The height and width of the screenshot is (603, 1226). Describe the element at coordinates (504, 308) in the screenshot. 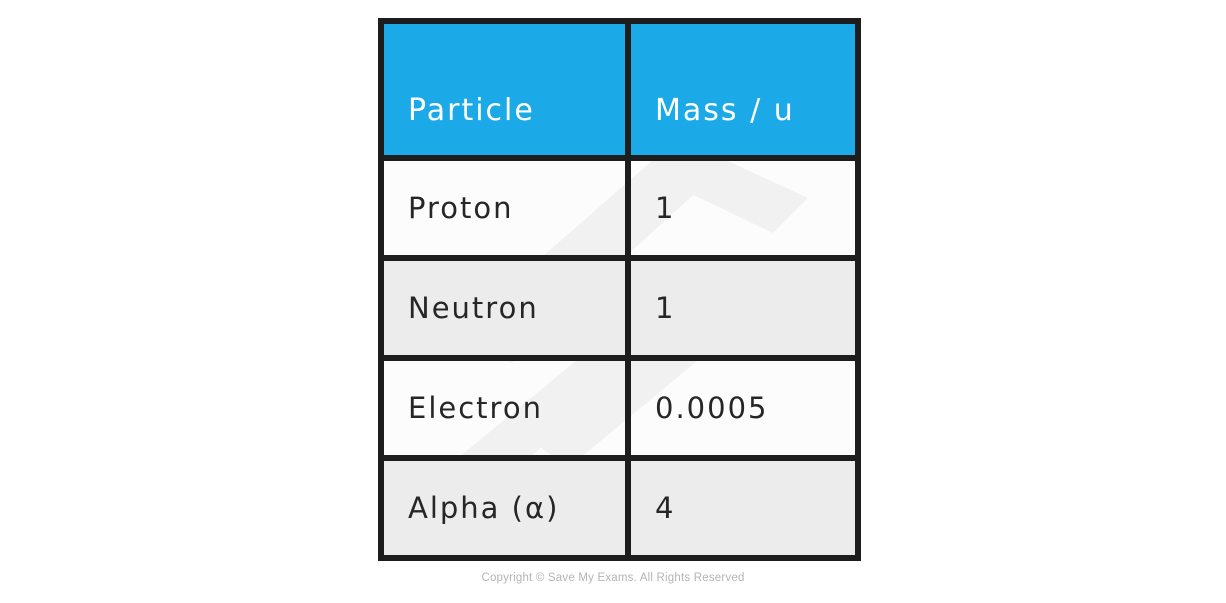

I see `particle-name-cell: Neutron` at that location.